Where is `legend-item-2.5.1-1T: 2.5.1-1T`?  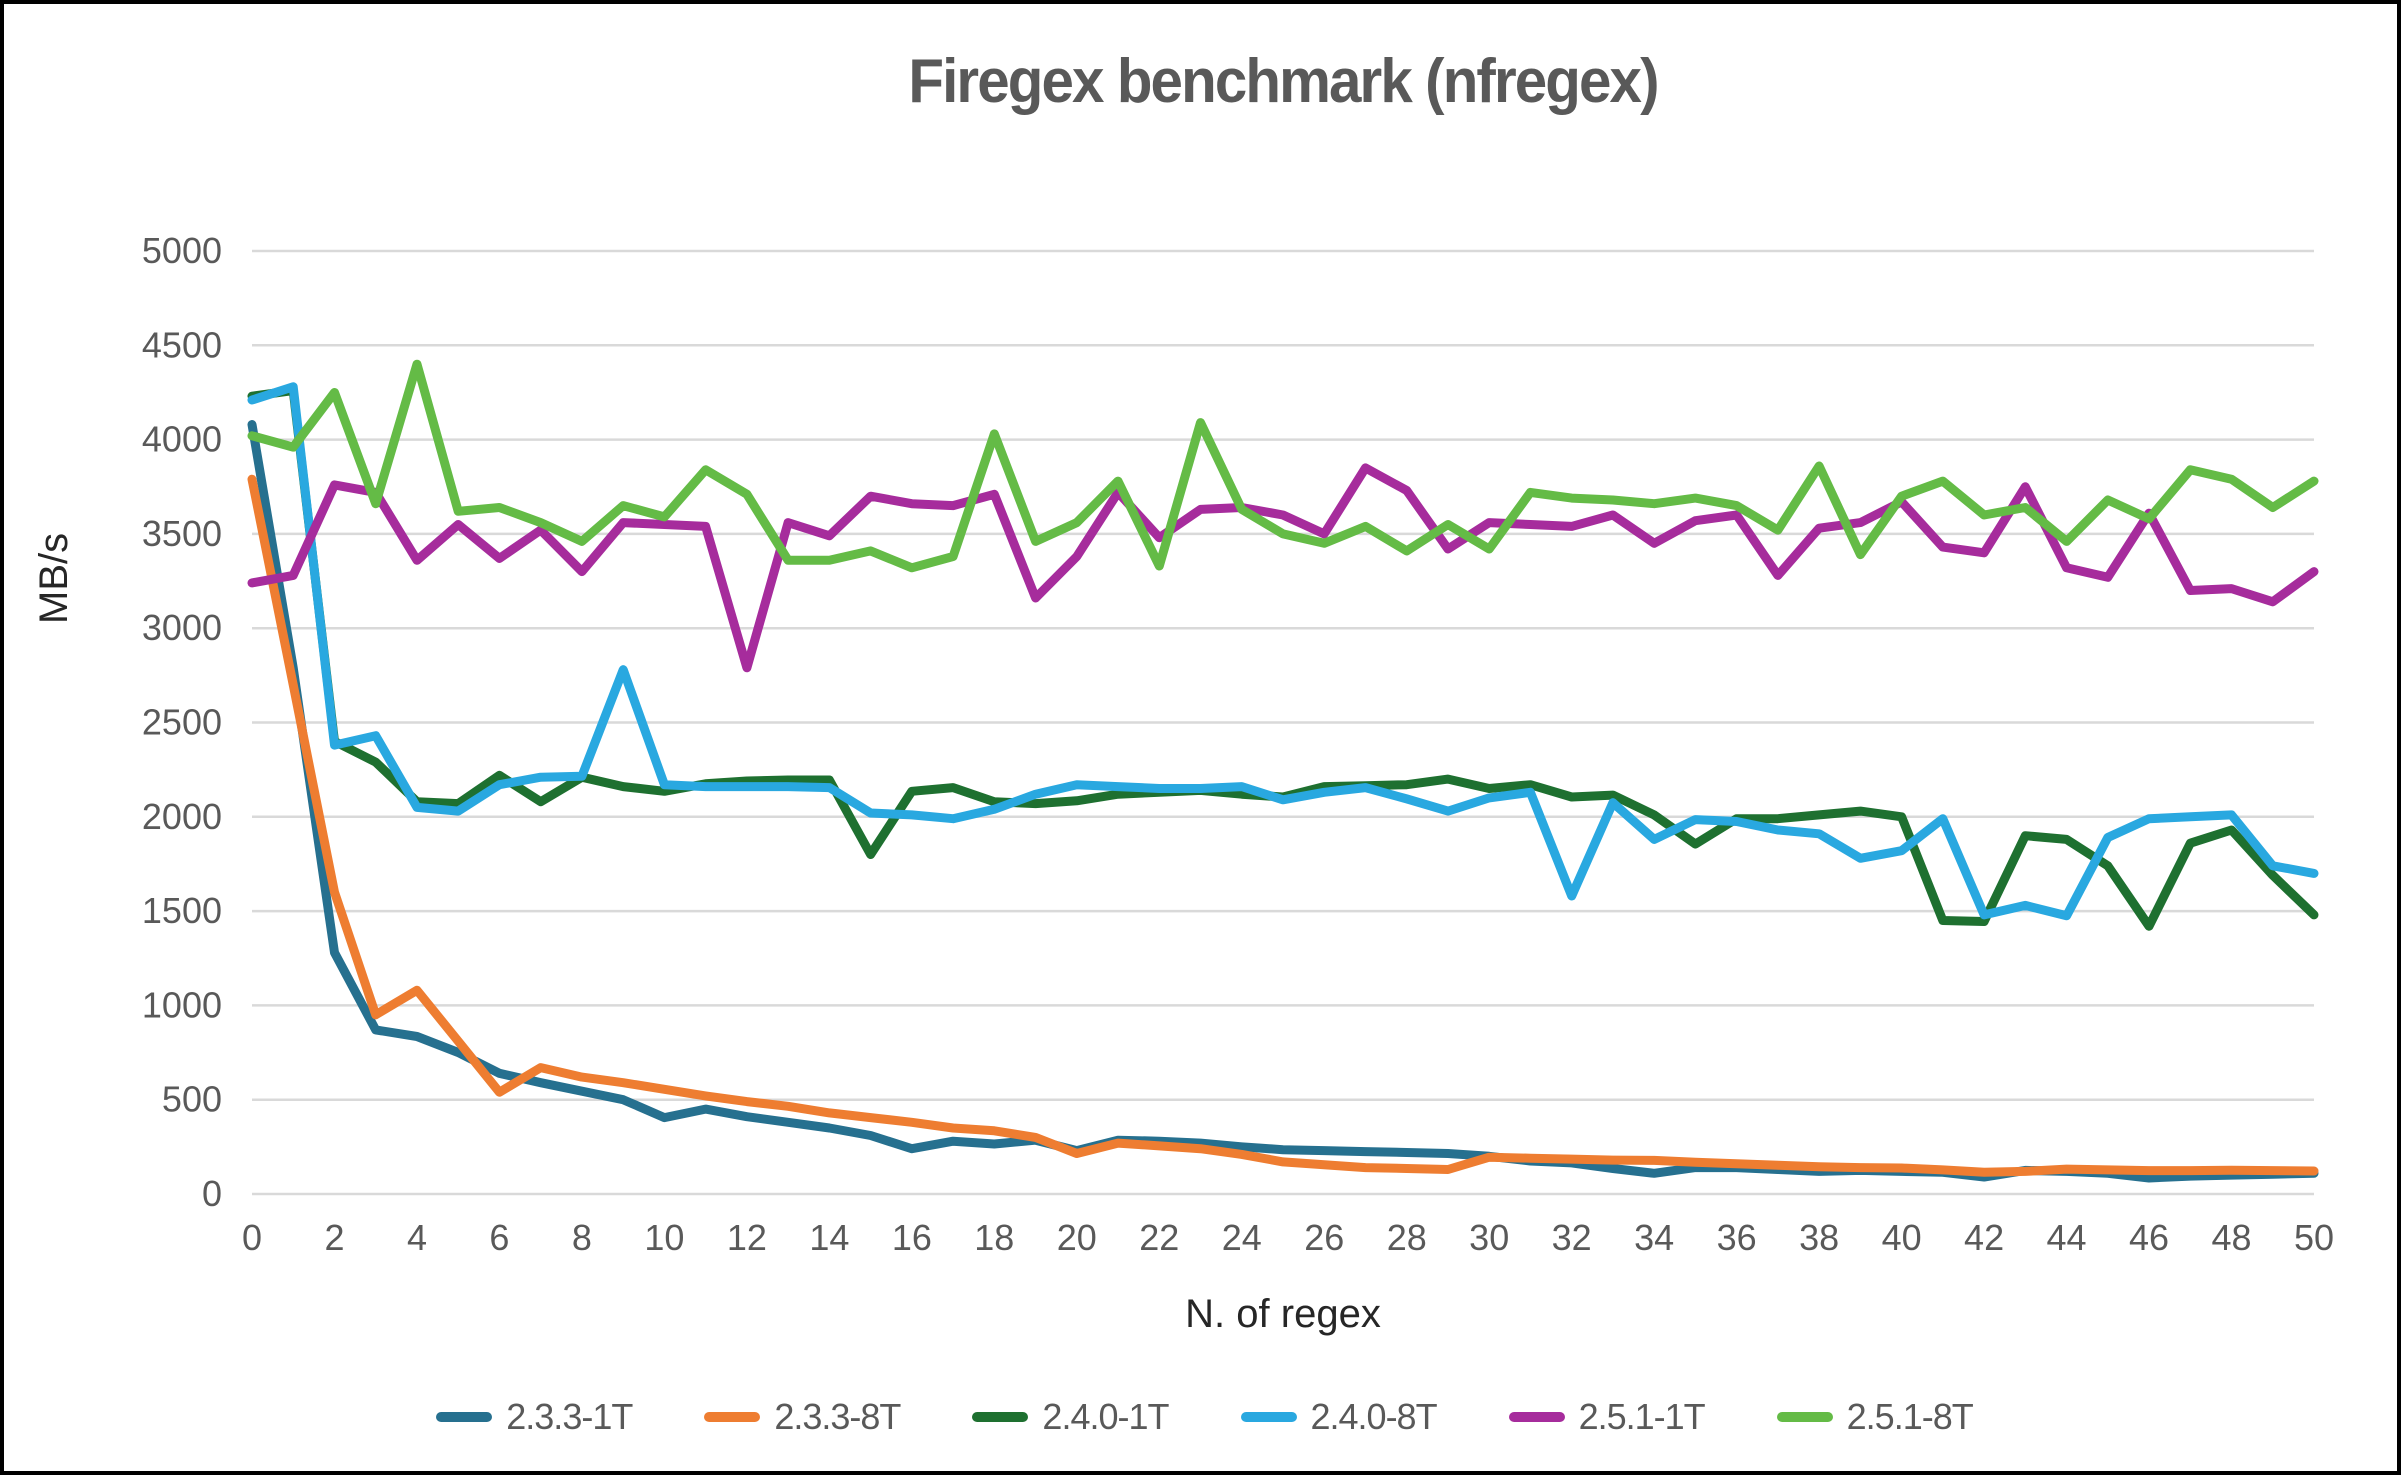
legend-item-2.5.1-1T: 2.5.1-1T is located at coordinates (1607, 1417).